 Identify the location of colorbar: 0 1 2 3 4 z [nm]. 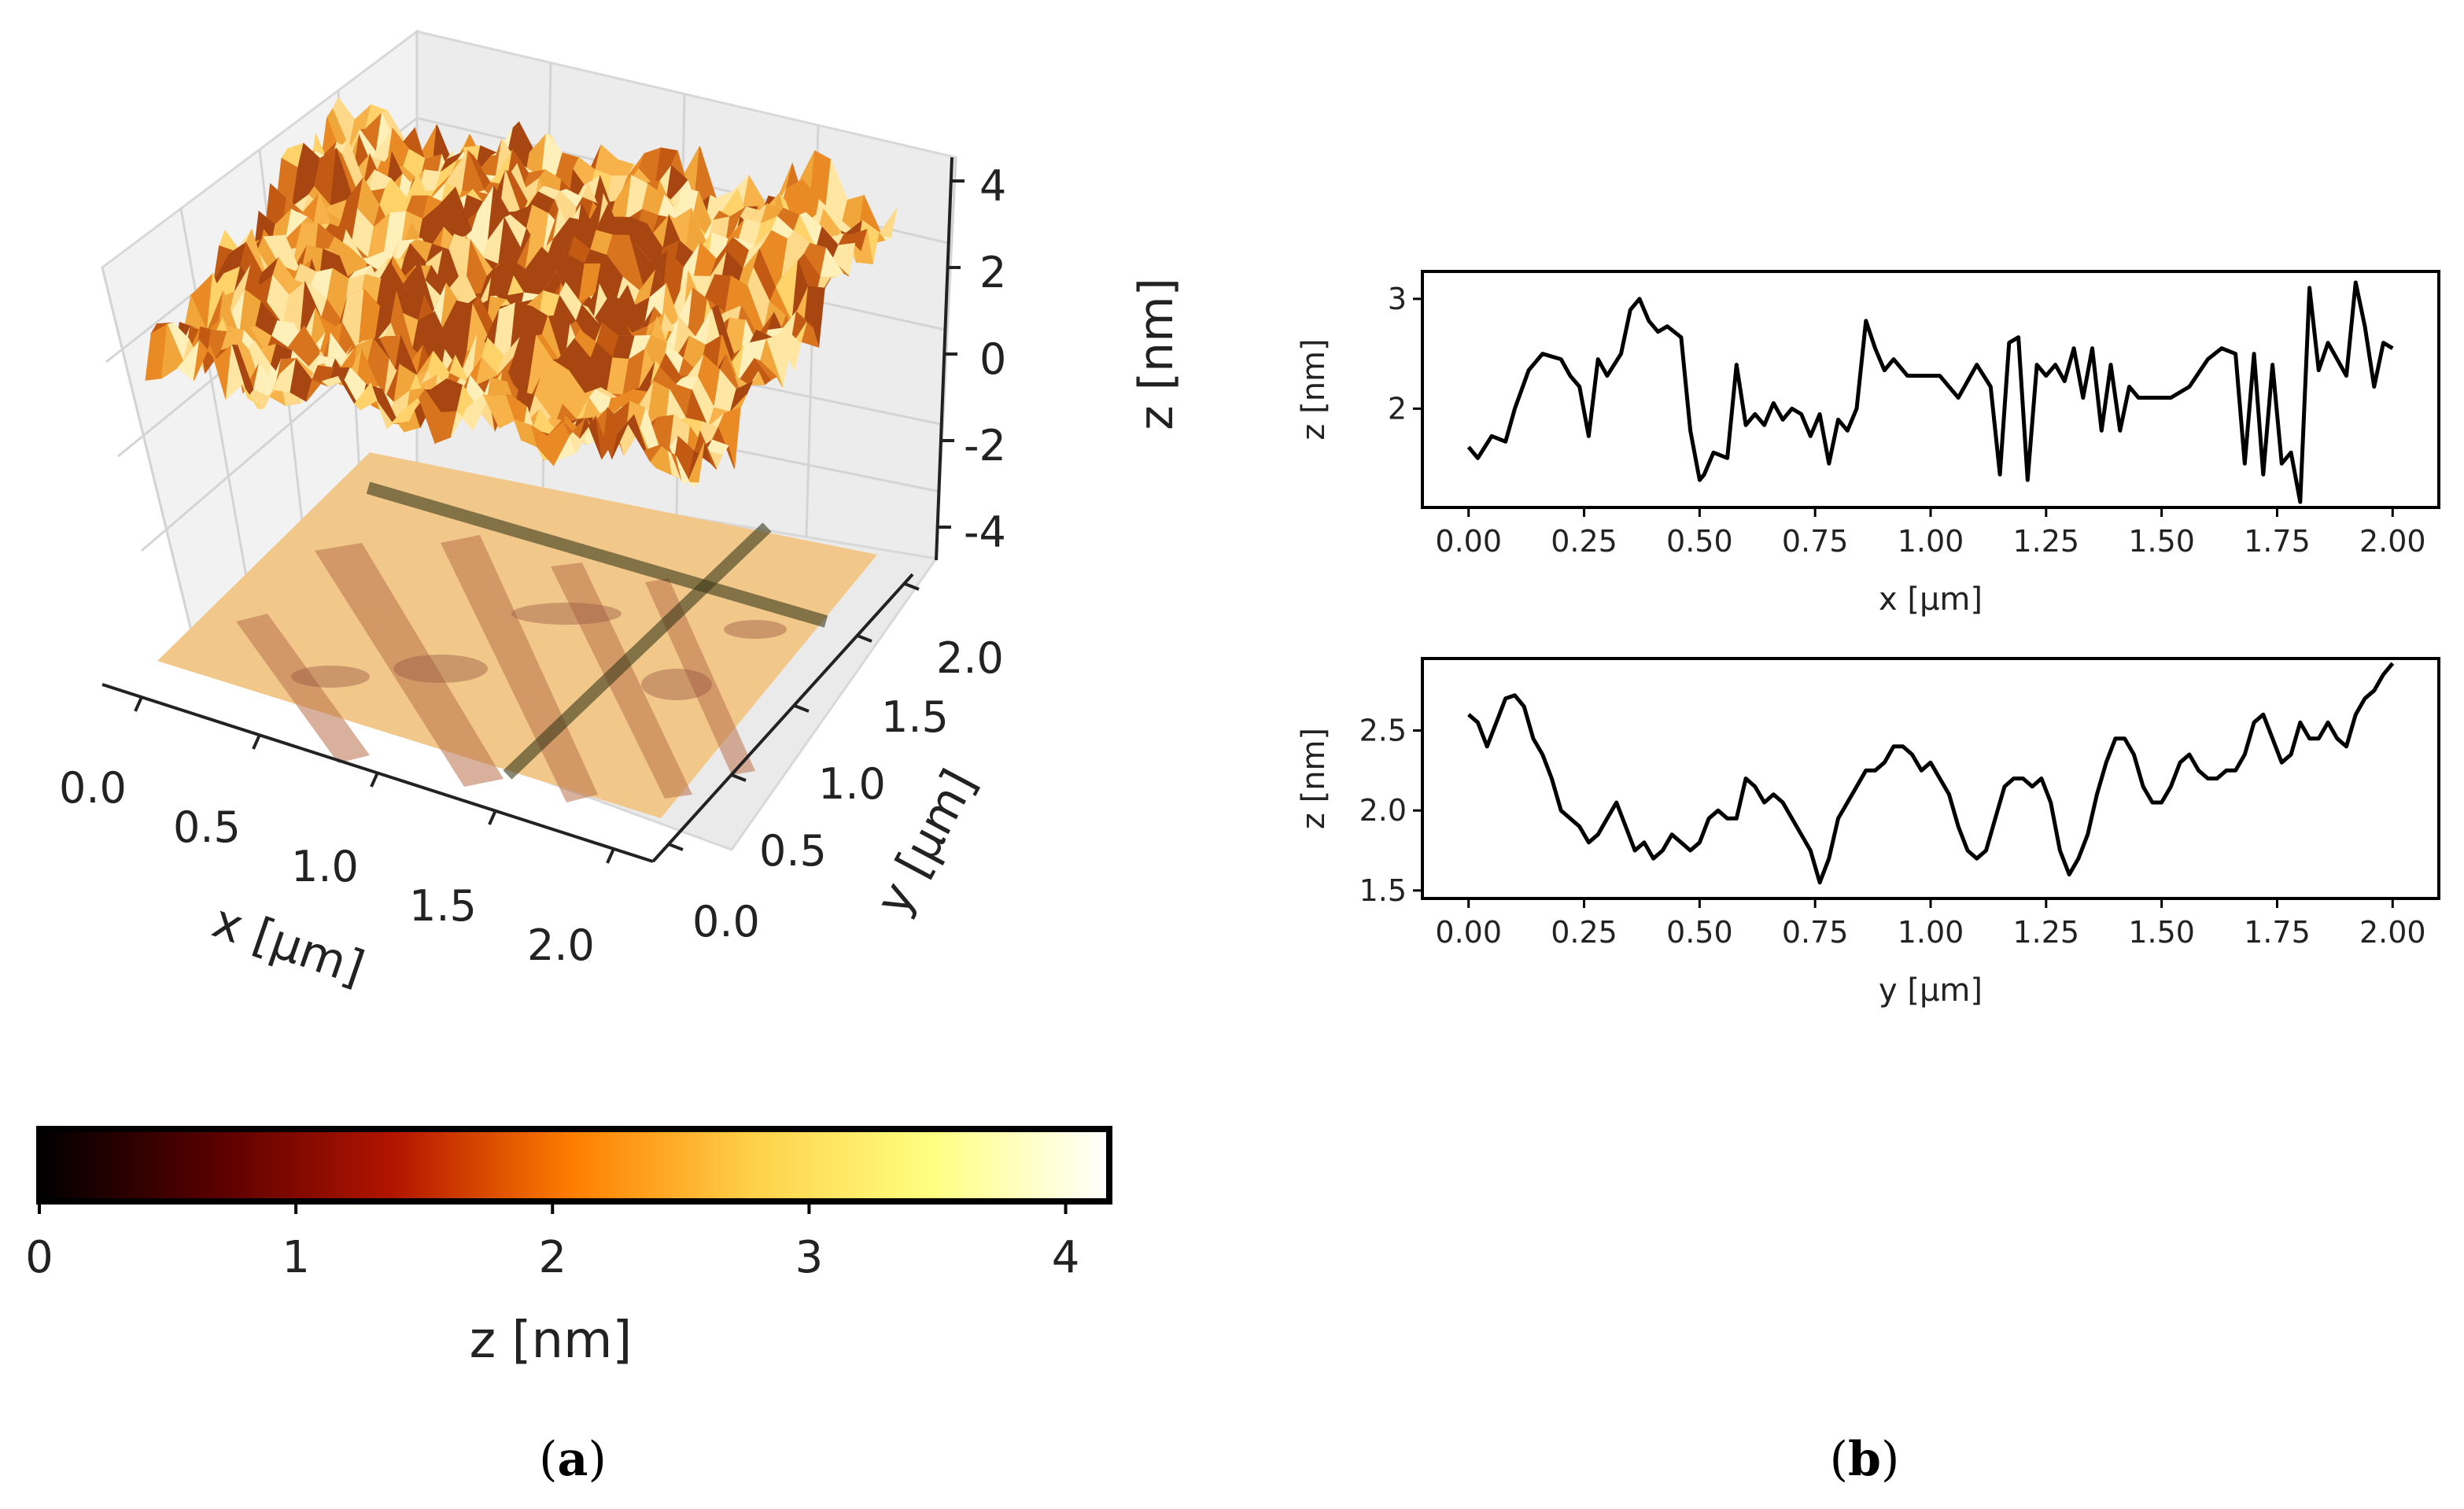
(568, 1248).